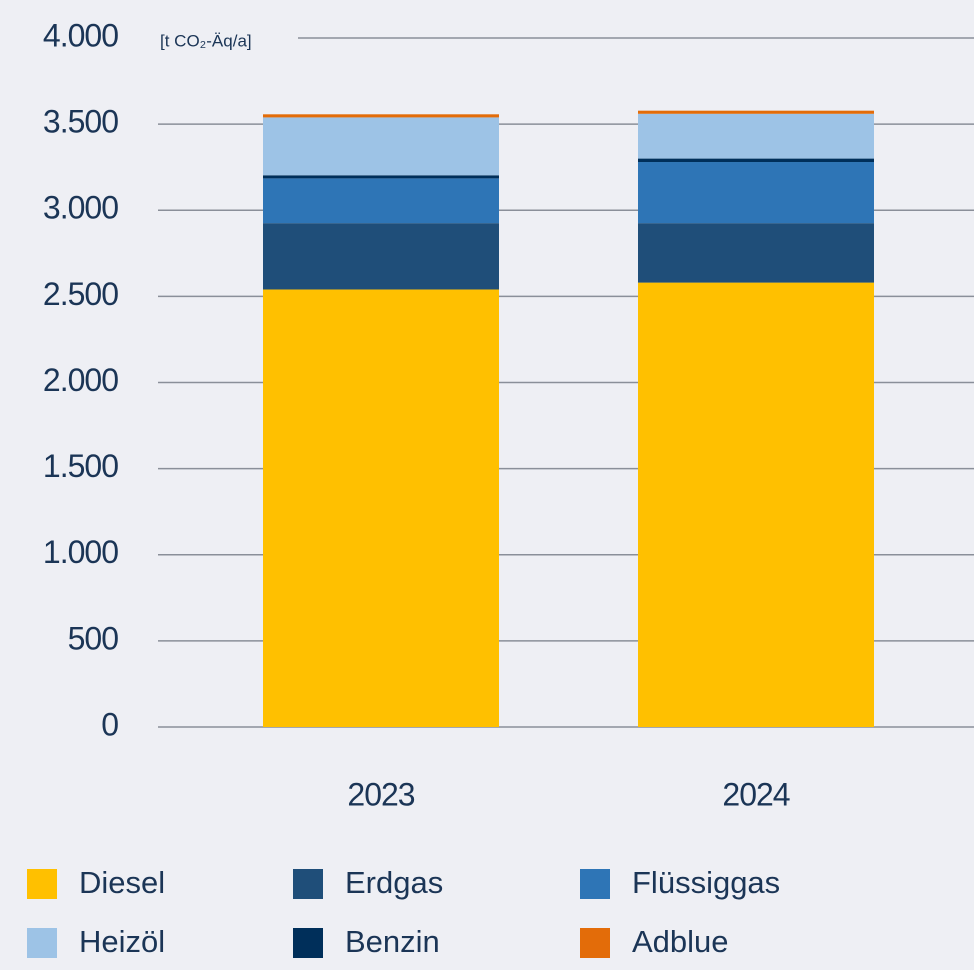 The image size is (974, 970). Describe the element at coordinates (680, 941) in the screenshot. I see `legend-label: Adblue` at that location.